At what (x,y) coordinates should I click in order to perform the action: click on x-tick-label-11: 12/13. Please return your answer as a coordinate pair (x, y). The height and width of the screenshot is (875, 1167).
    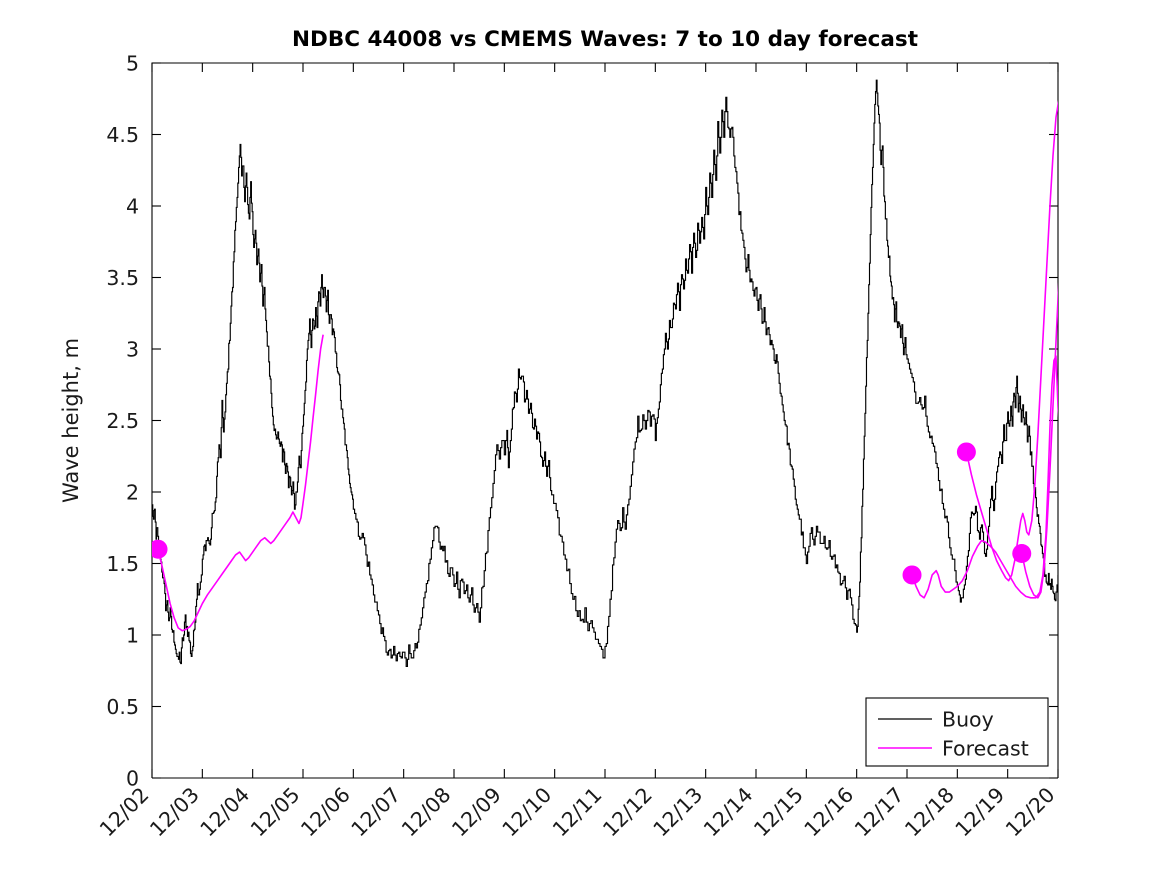
    Looking at the image, I should click on (677, 812).